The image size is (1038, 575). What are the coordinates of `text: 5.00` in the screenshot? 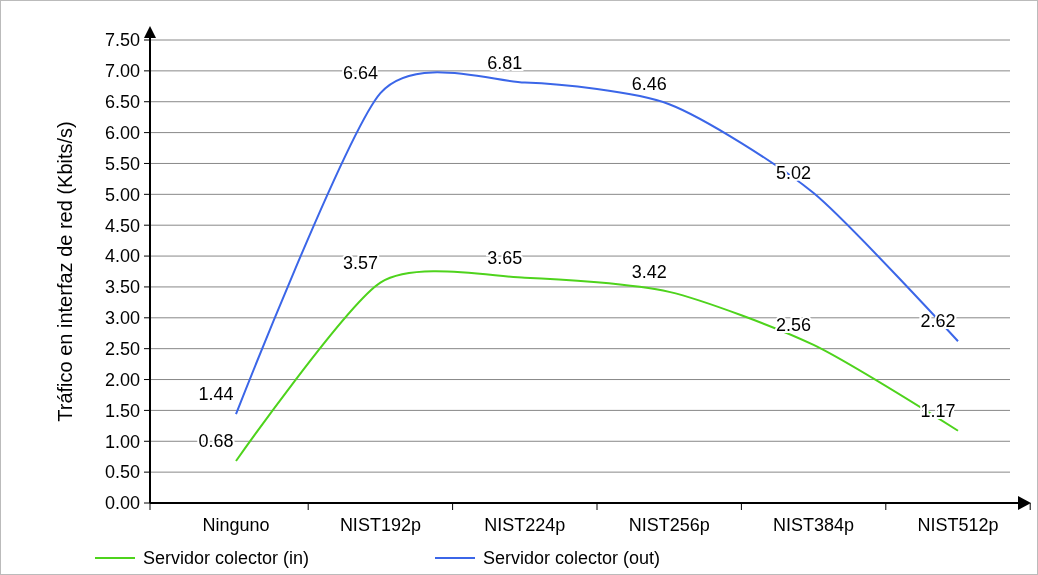 It's located at (122, 194).